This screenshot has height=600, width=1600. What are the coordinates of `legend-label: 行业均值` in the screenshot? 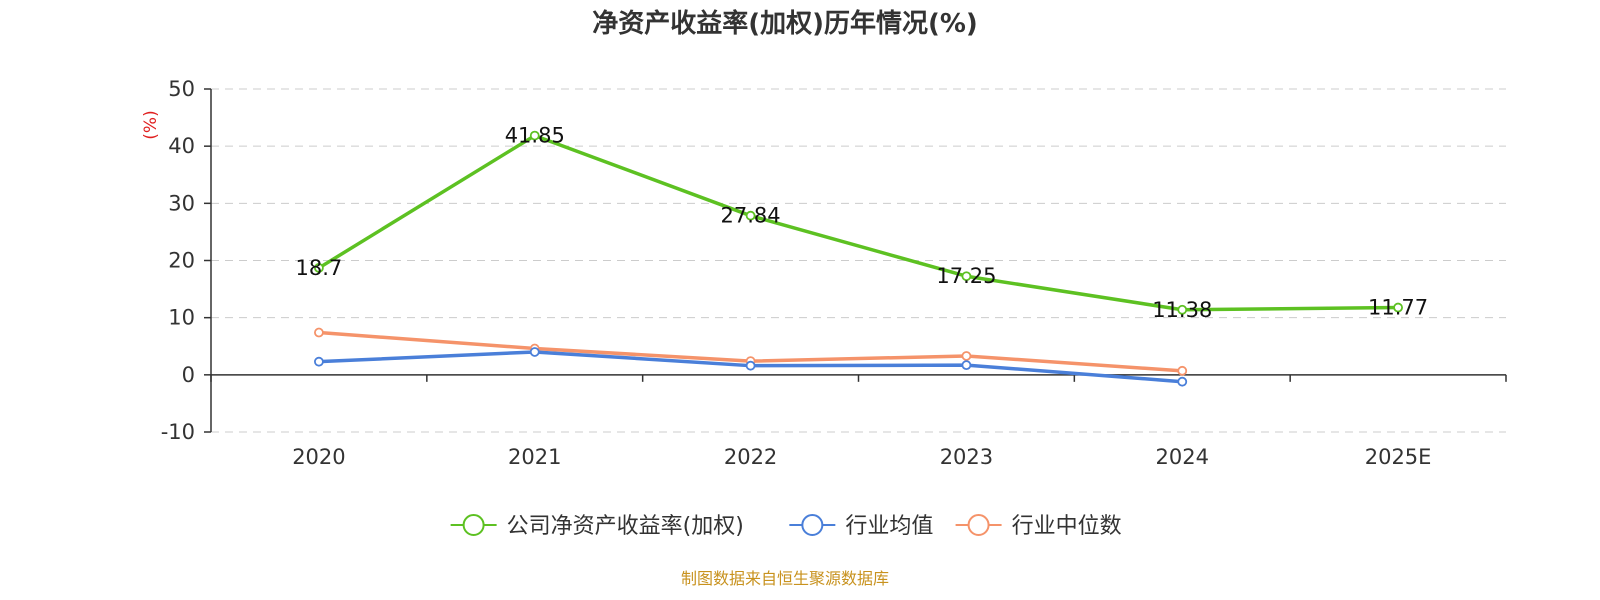 It's located at (889, 526).